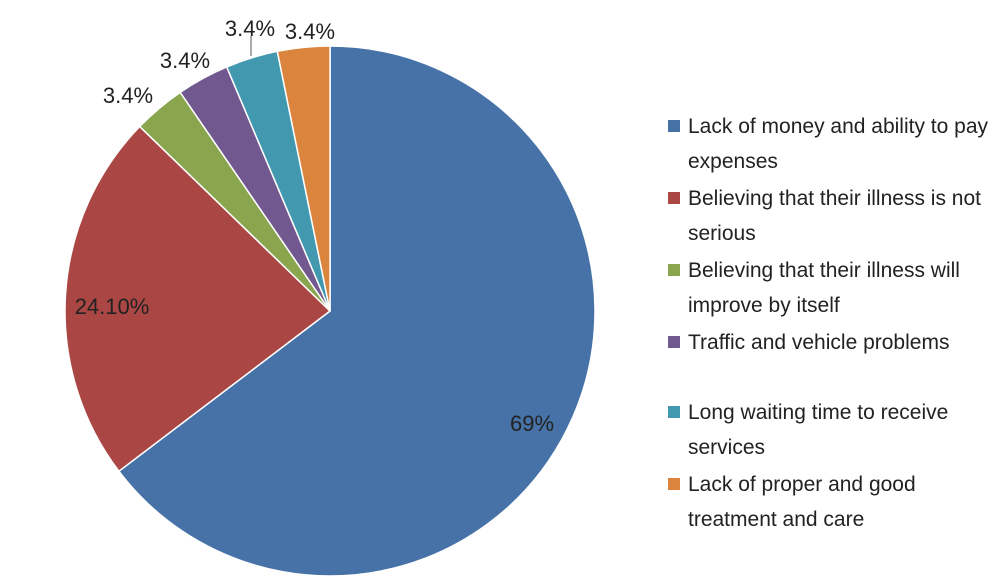 The height and width of the screenshot is (583, 1000). I want to click on legend-label: Long waiting time to receive services, so click(818, 430).